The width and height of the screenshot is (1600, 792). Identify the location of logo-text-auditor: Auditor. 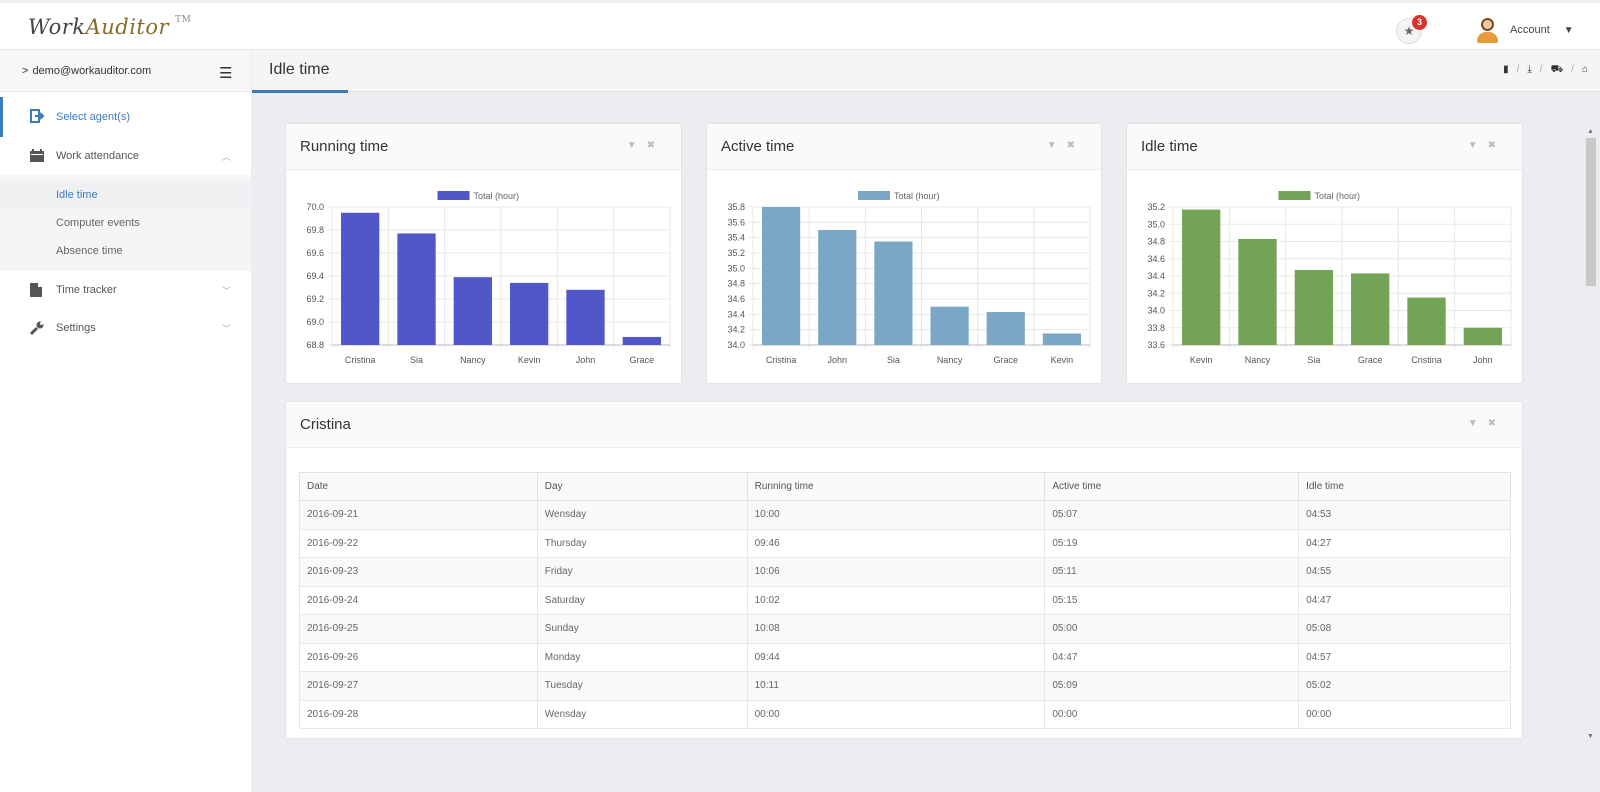
(127, 27).